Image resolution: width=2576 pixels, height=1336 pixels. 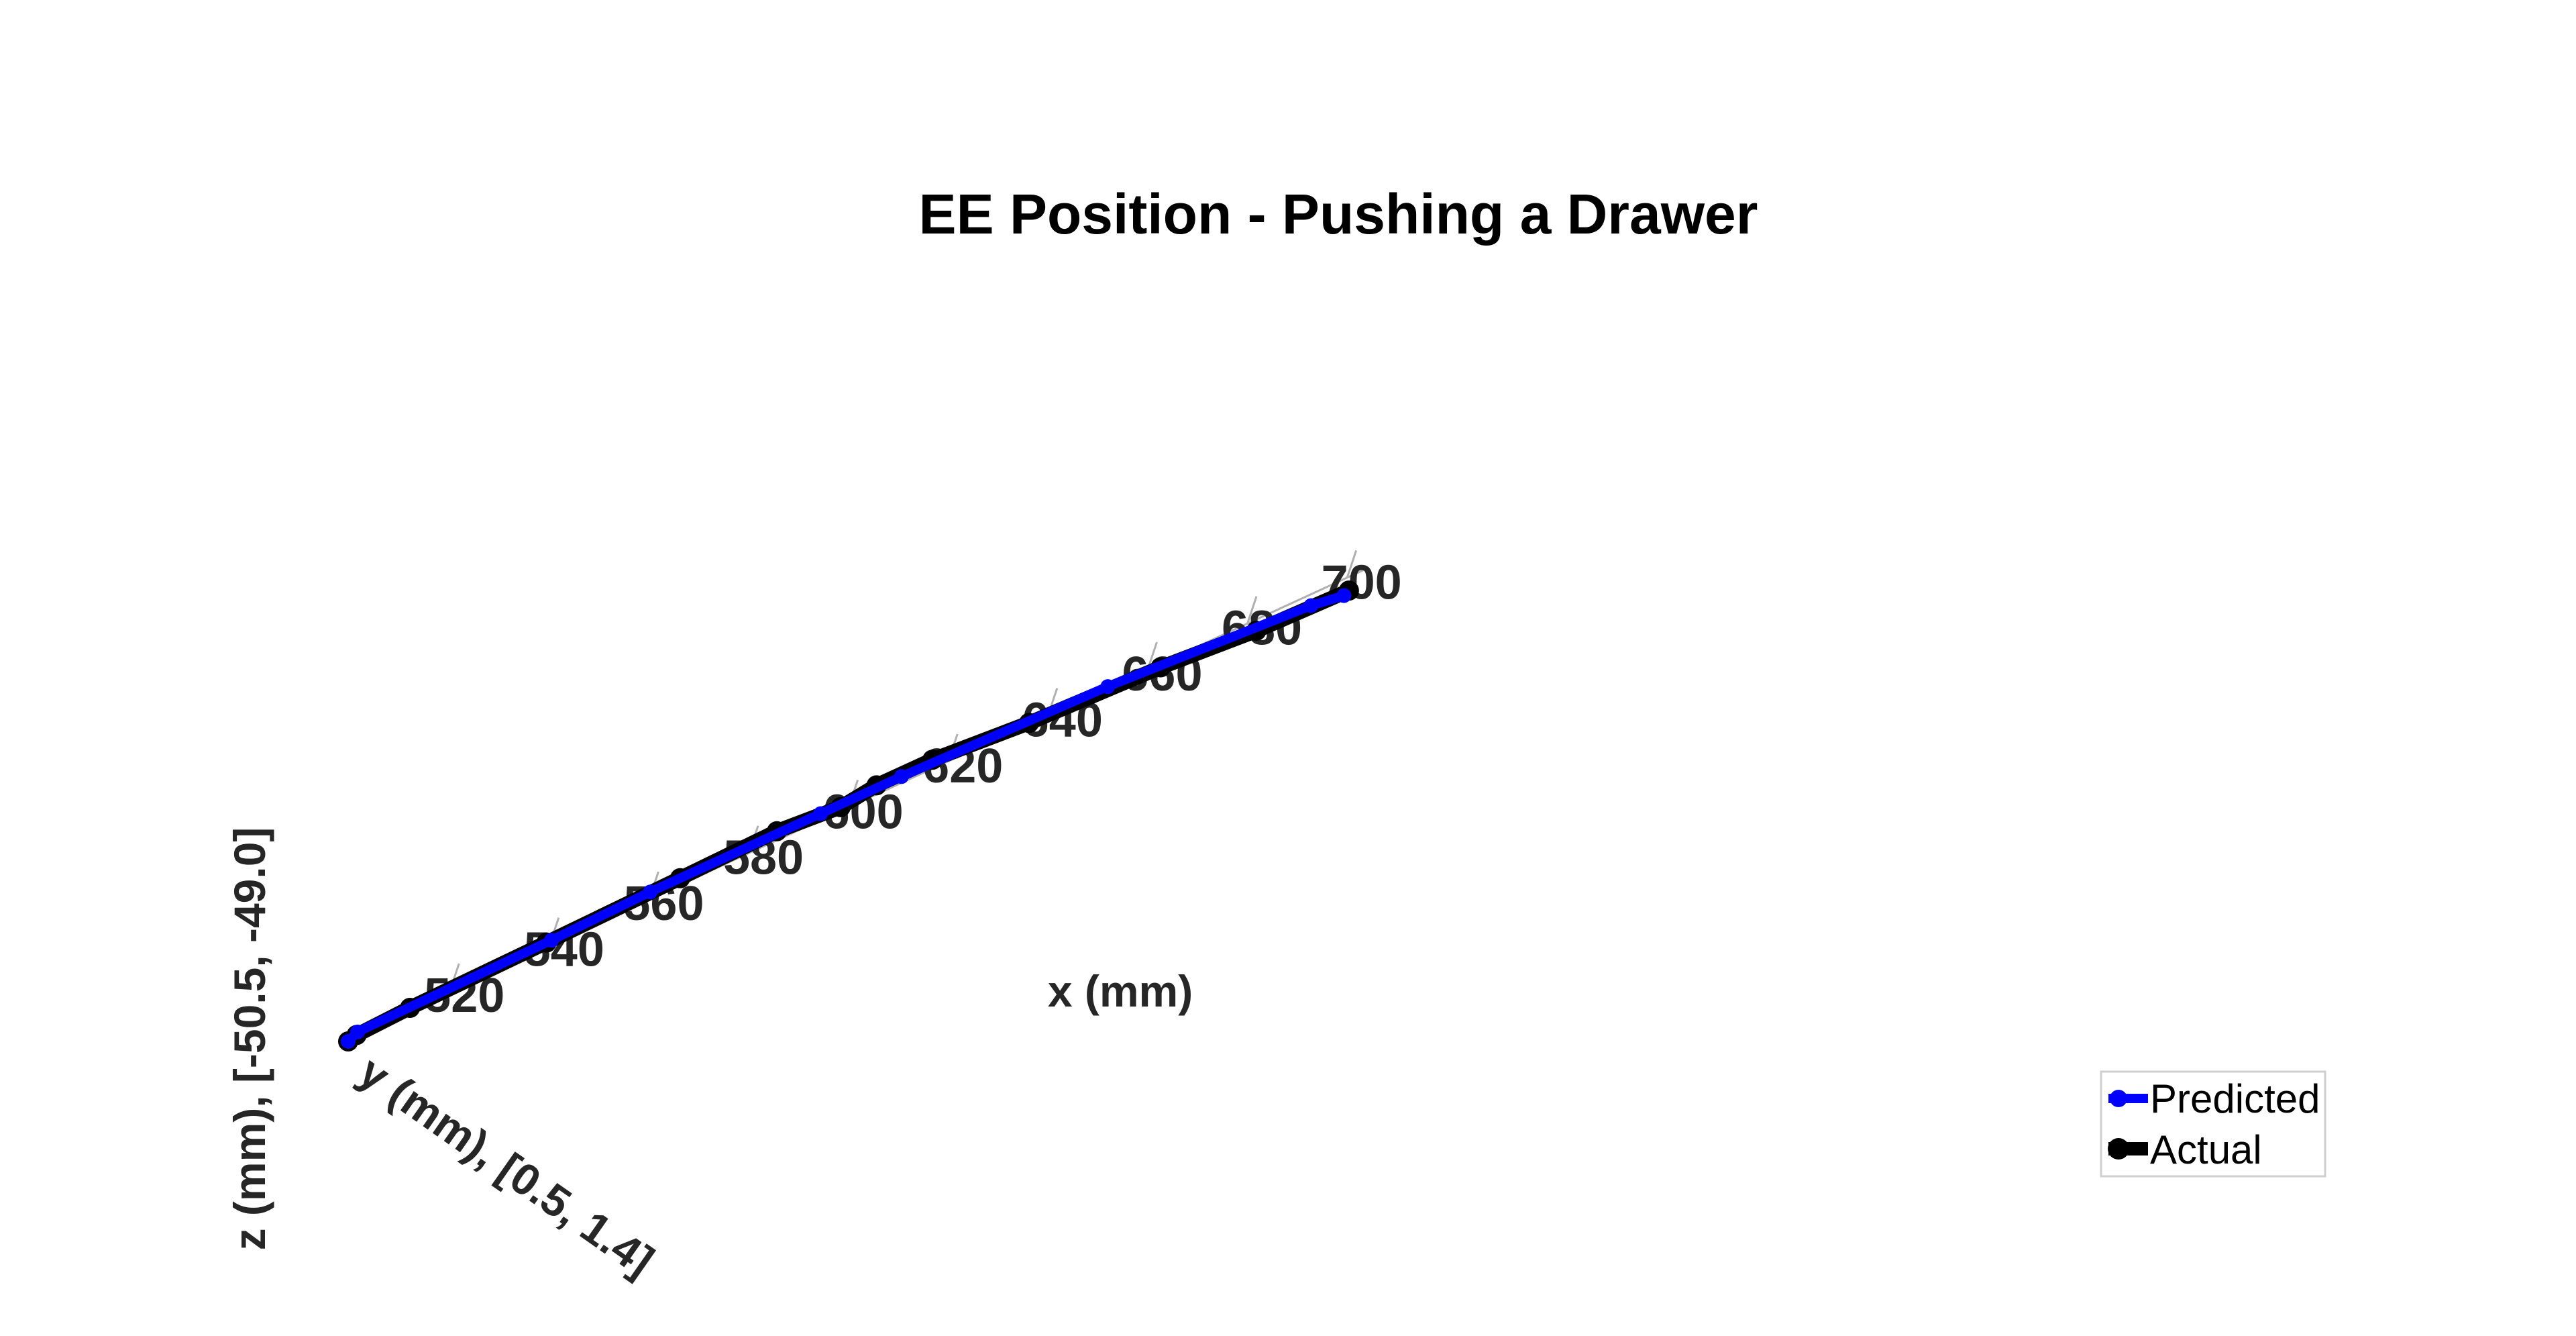 I want to click on chart-title: EE Position - Pushing a Drawer, so click(x=1338, y=214).